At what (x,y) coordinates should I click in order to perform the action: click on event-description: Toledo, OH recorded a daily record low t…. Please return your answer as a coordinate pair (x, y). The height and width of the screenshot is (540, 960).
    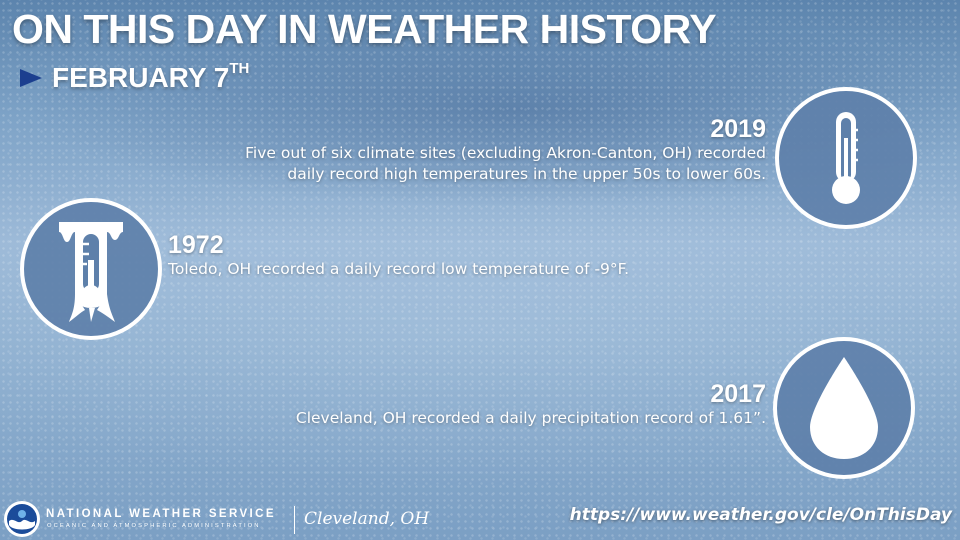
    Looking at the image, I should click on (399, 269).